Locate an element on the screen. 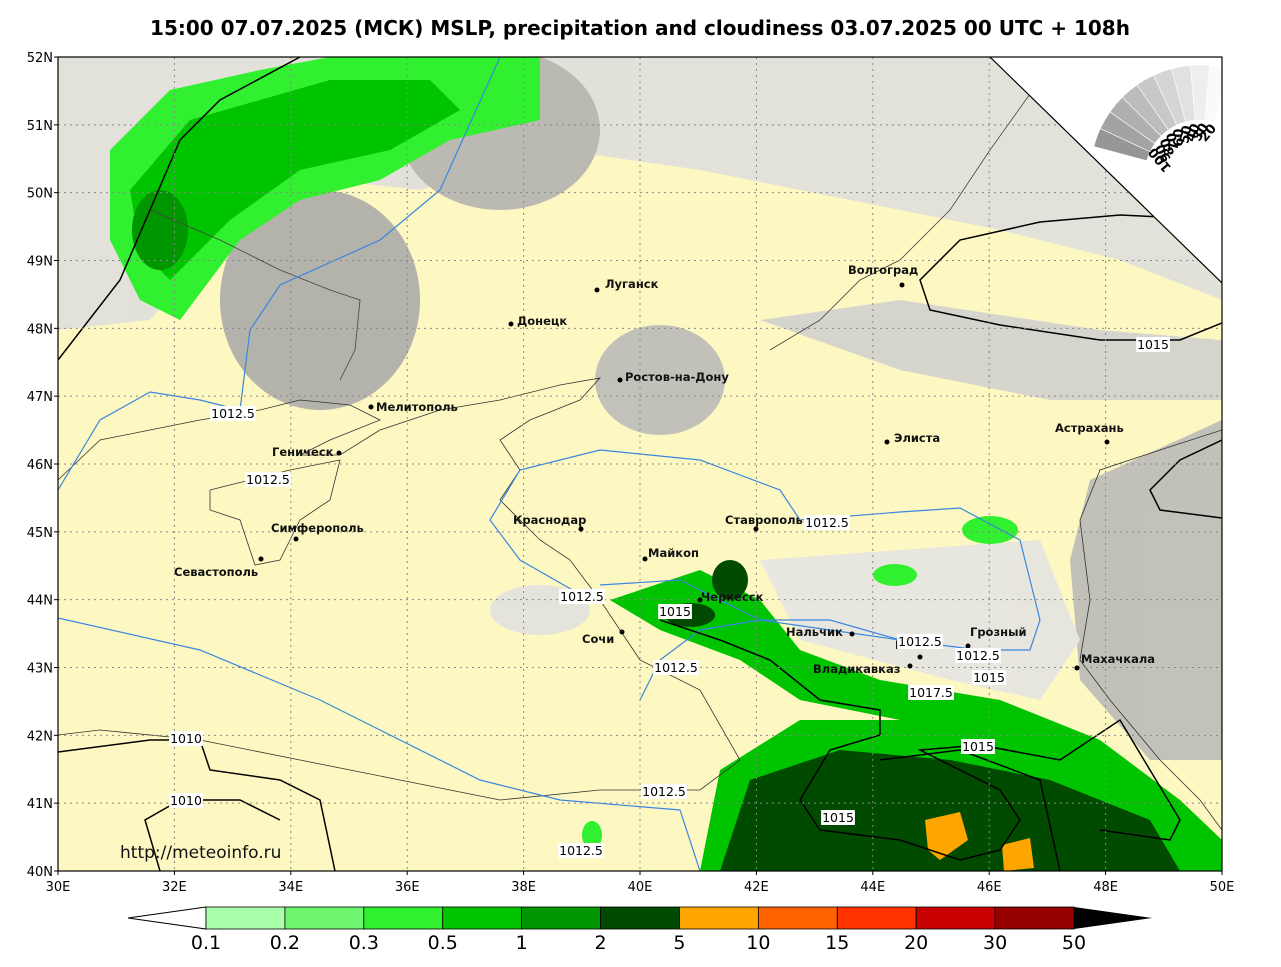 The height and width of the screenshot is (967, 1281). colorbar-label: 0.2 is located at coordinates (285, 943).